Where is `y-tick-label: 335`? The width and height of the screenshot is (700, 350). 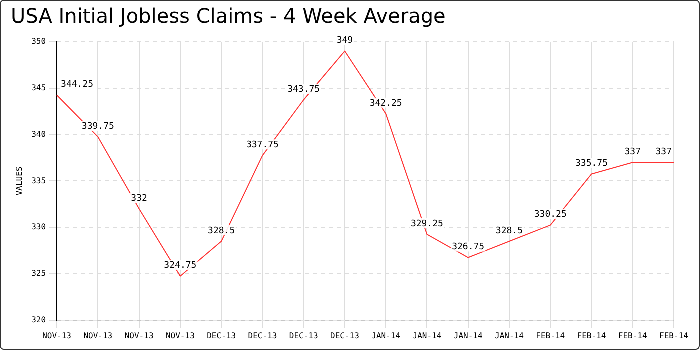
y-tick-label: 335 is located at coordinates (39, 181).